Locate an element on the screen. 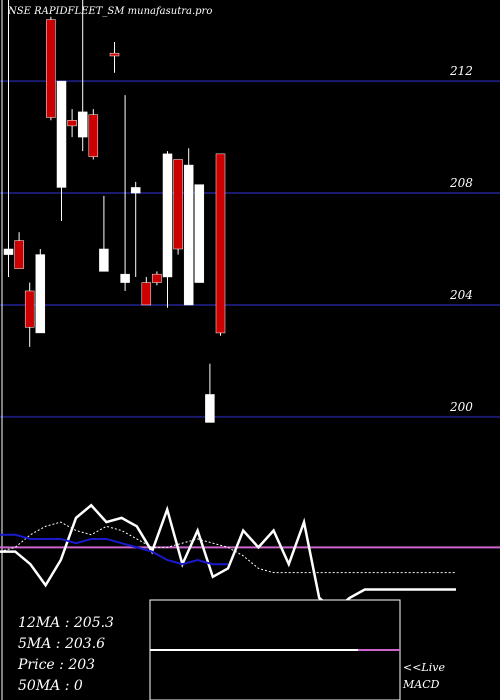 The width and height of the screenshot is (500, 700). macd-series-ma is located at coordinates (114, 549).